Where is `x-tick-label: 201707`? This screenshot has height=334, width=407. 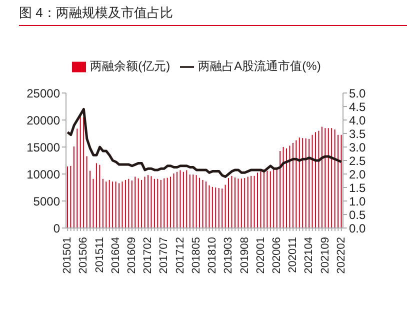
x-tick-label: 201707 is located at coordinates (164, 255).